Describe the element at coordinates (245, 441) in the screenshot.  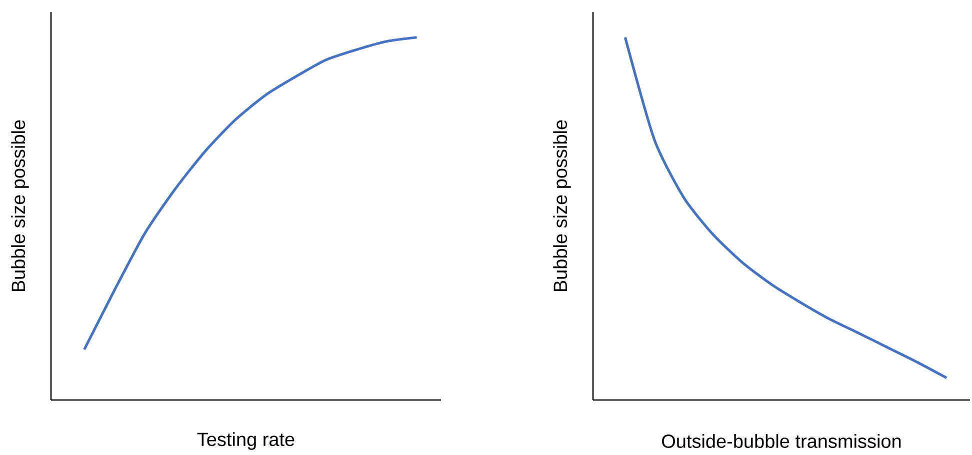
I see `x-axis-title: Testing rate` at that location.